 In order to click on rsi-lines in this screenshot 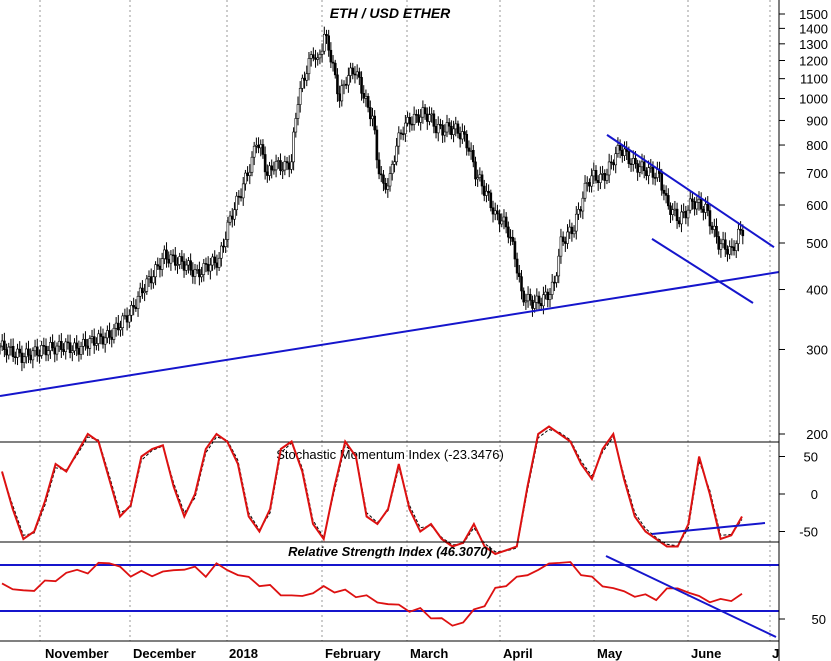, I will do `click(389, 594)`.